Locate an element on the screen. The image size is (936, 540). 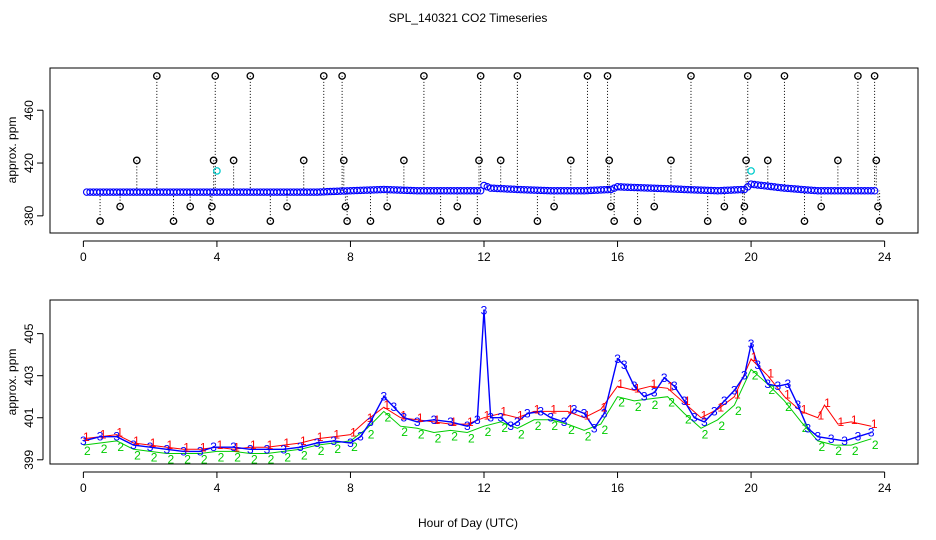
top-x-tick-label: 0 is located at coordinates (83, 257).